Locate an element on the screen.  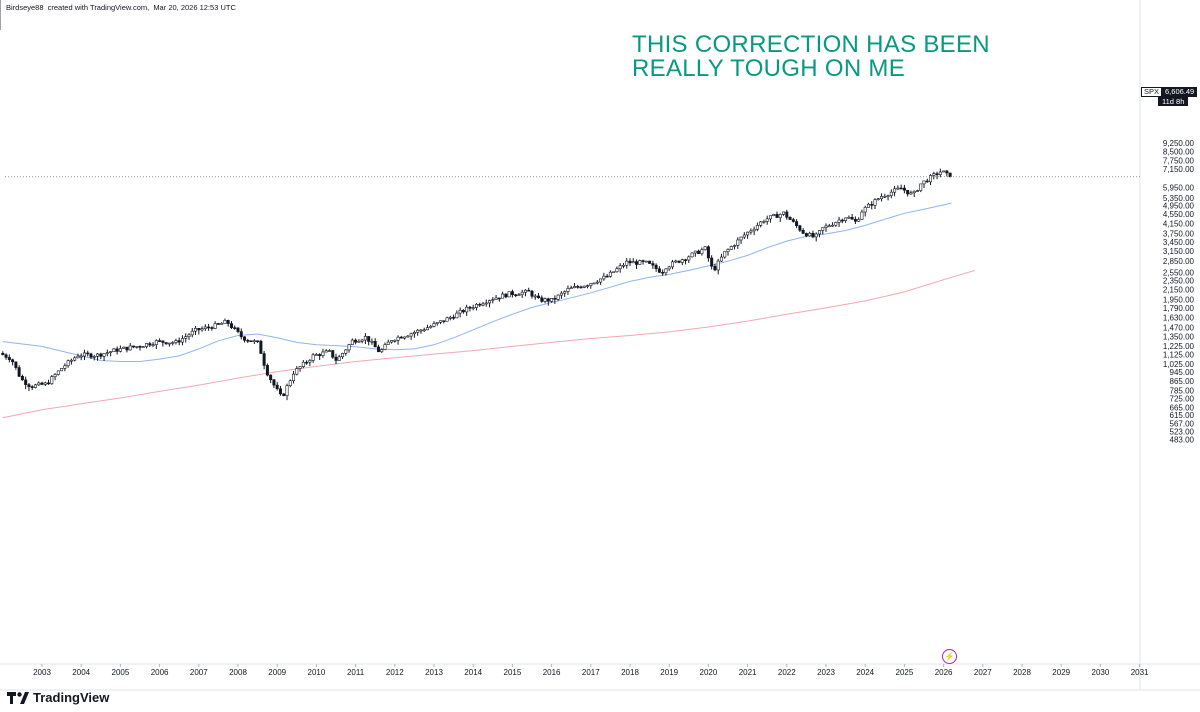
x-tick-label: 2016 is located at coordinates (552, 672).